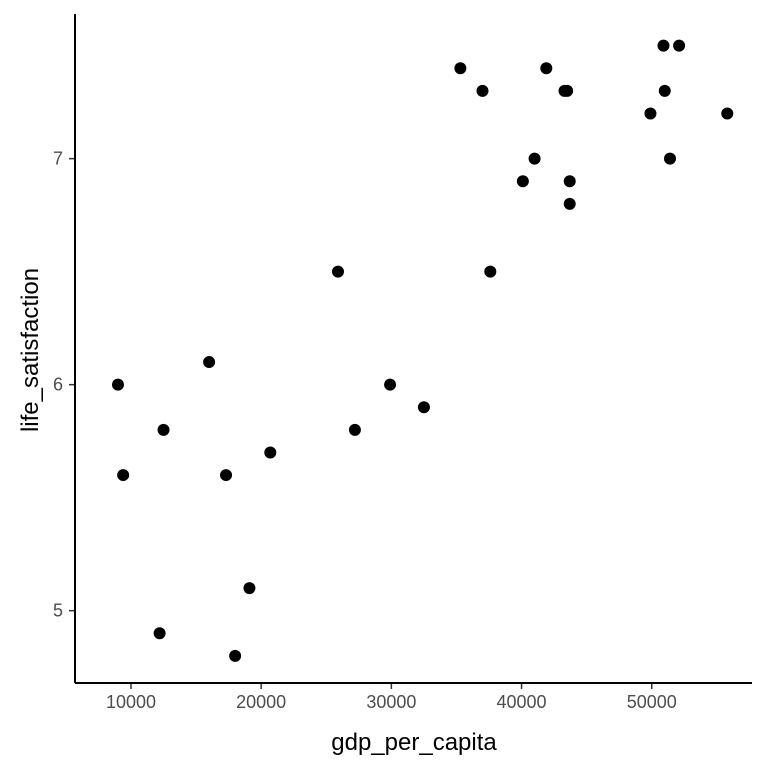  What do you see at coordinates (414, 742) in the screenshot?
I see `x-axis-title: gdp_per_capita` at bounding box center [414, 742].